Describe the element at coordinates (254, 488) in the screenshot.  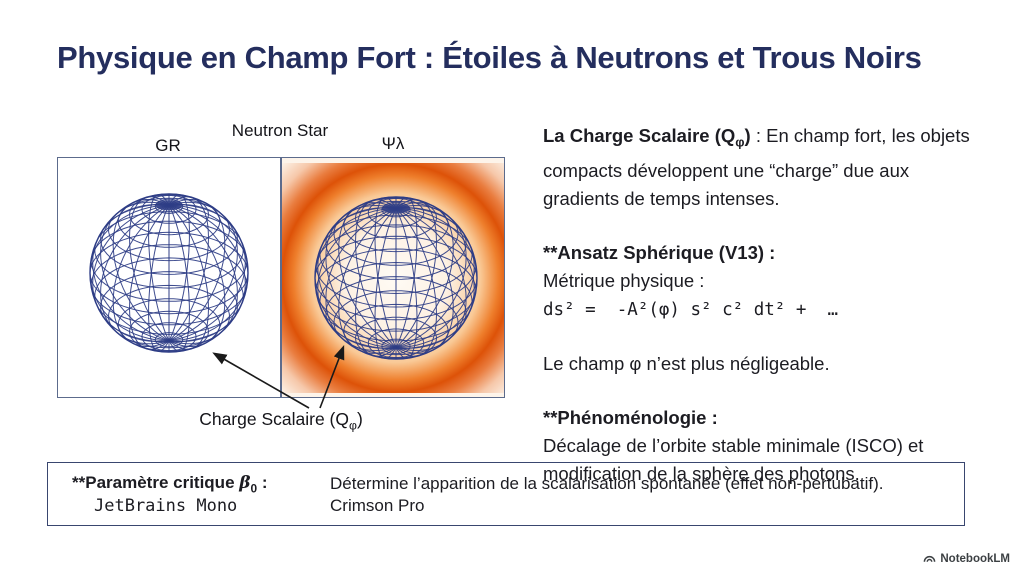
I see `beta-subscript: 0` at that location.